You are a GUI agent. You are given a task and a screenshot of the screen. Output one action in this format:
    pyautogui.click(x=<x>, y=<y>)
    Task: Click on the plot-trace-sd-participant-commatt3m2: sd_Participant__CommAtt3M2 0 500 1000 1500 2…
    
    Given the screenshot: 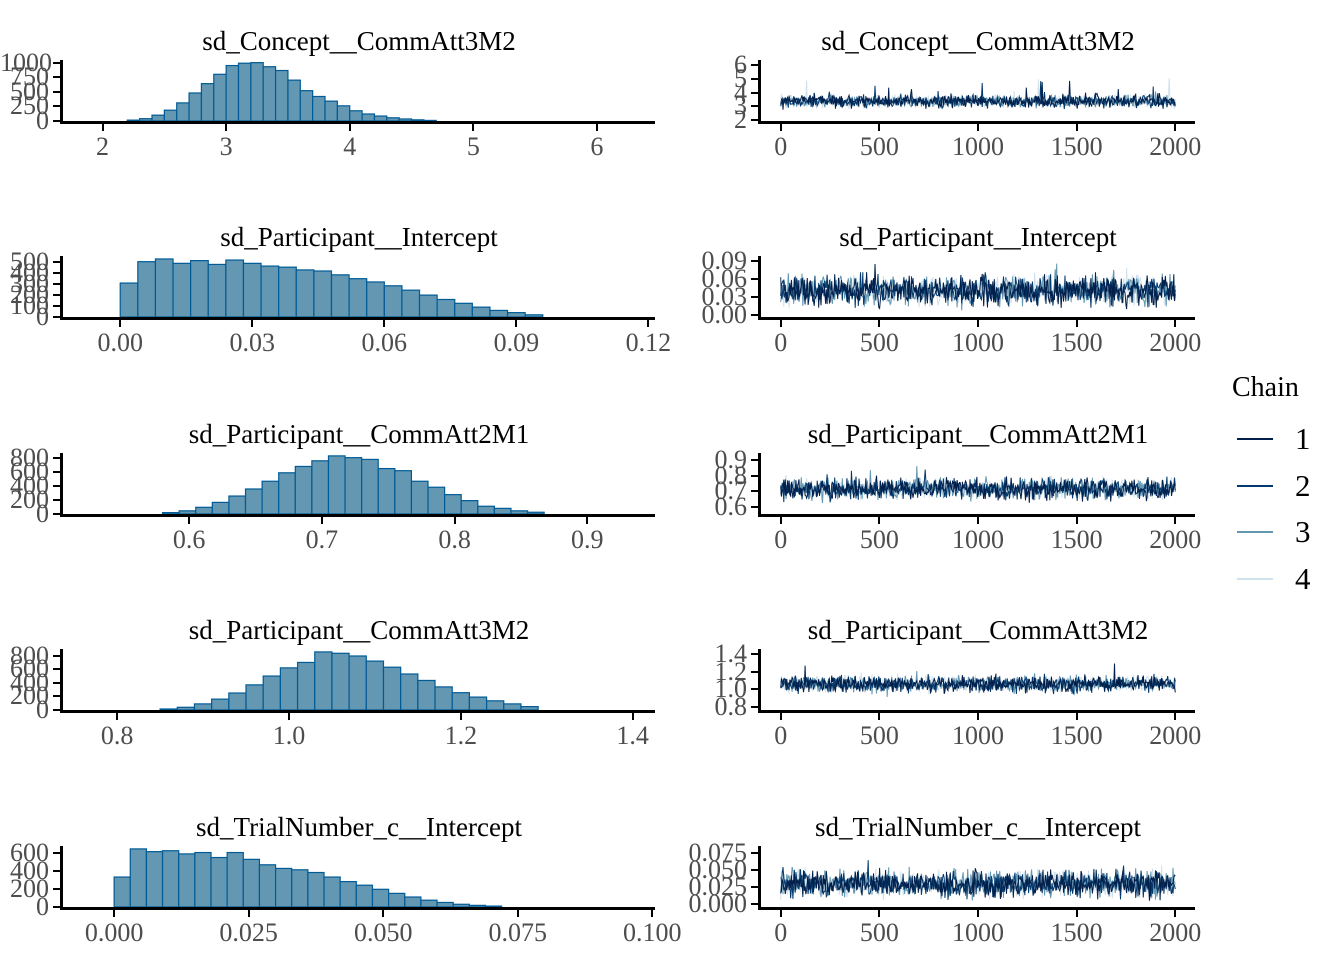 What is the action you would take?
    pyautogui.click(x=942, y=704)
    